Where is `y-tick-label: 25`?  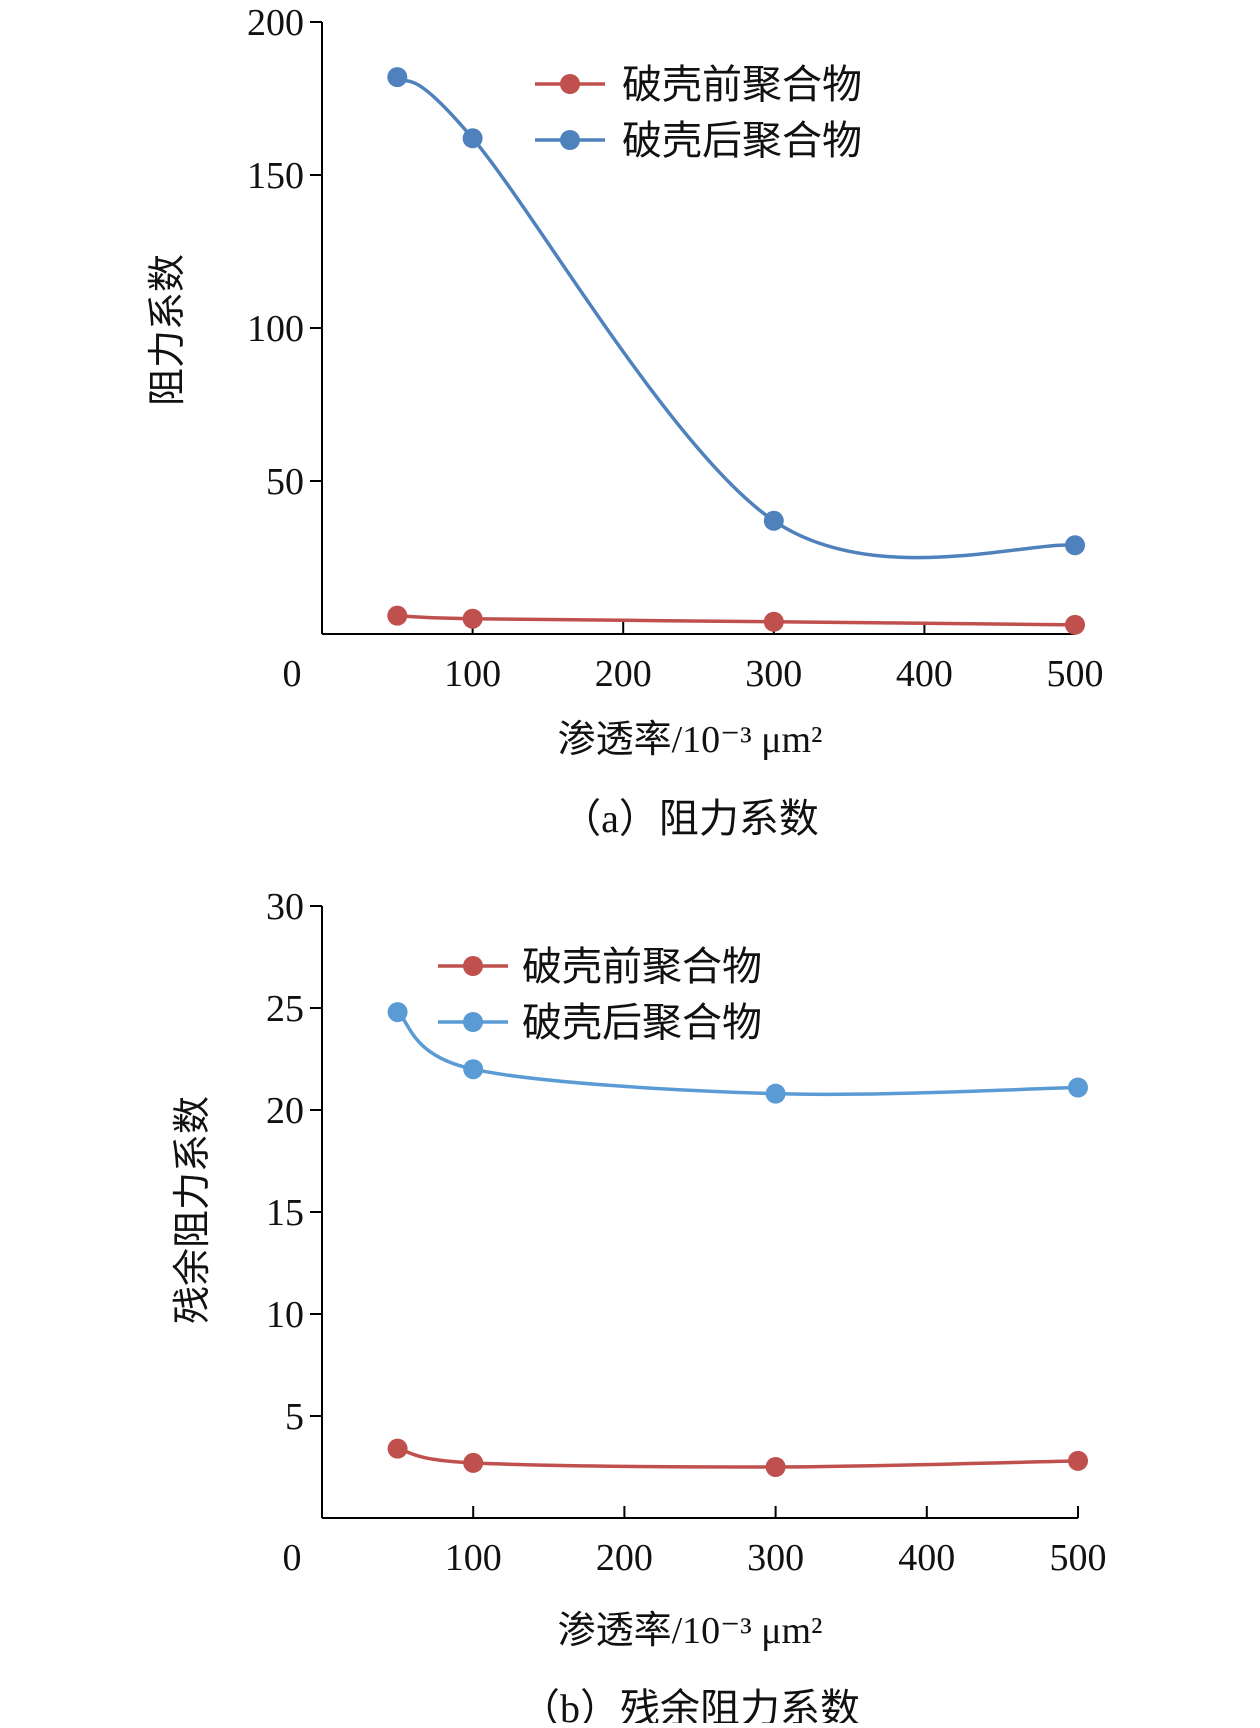
y-tick-label: 25 is located at coordinates (285, 1009).